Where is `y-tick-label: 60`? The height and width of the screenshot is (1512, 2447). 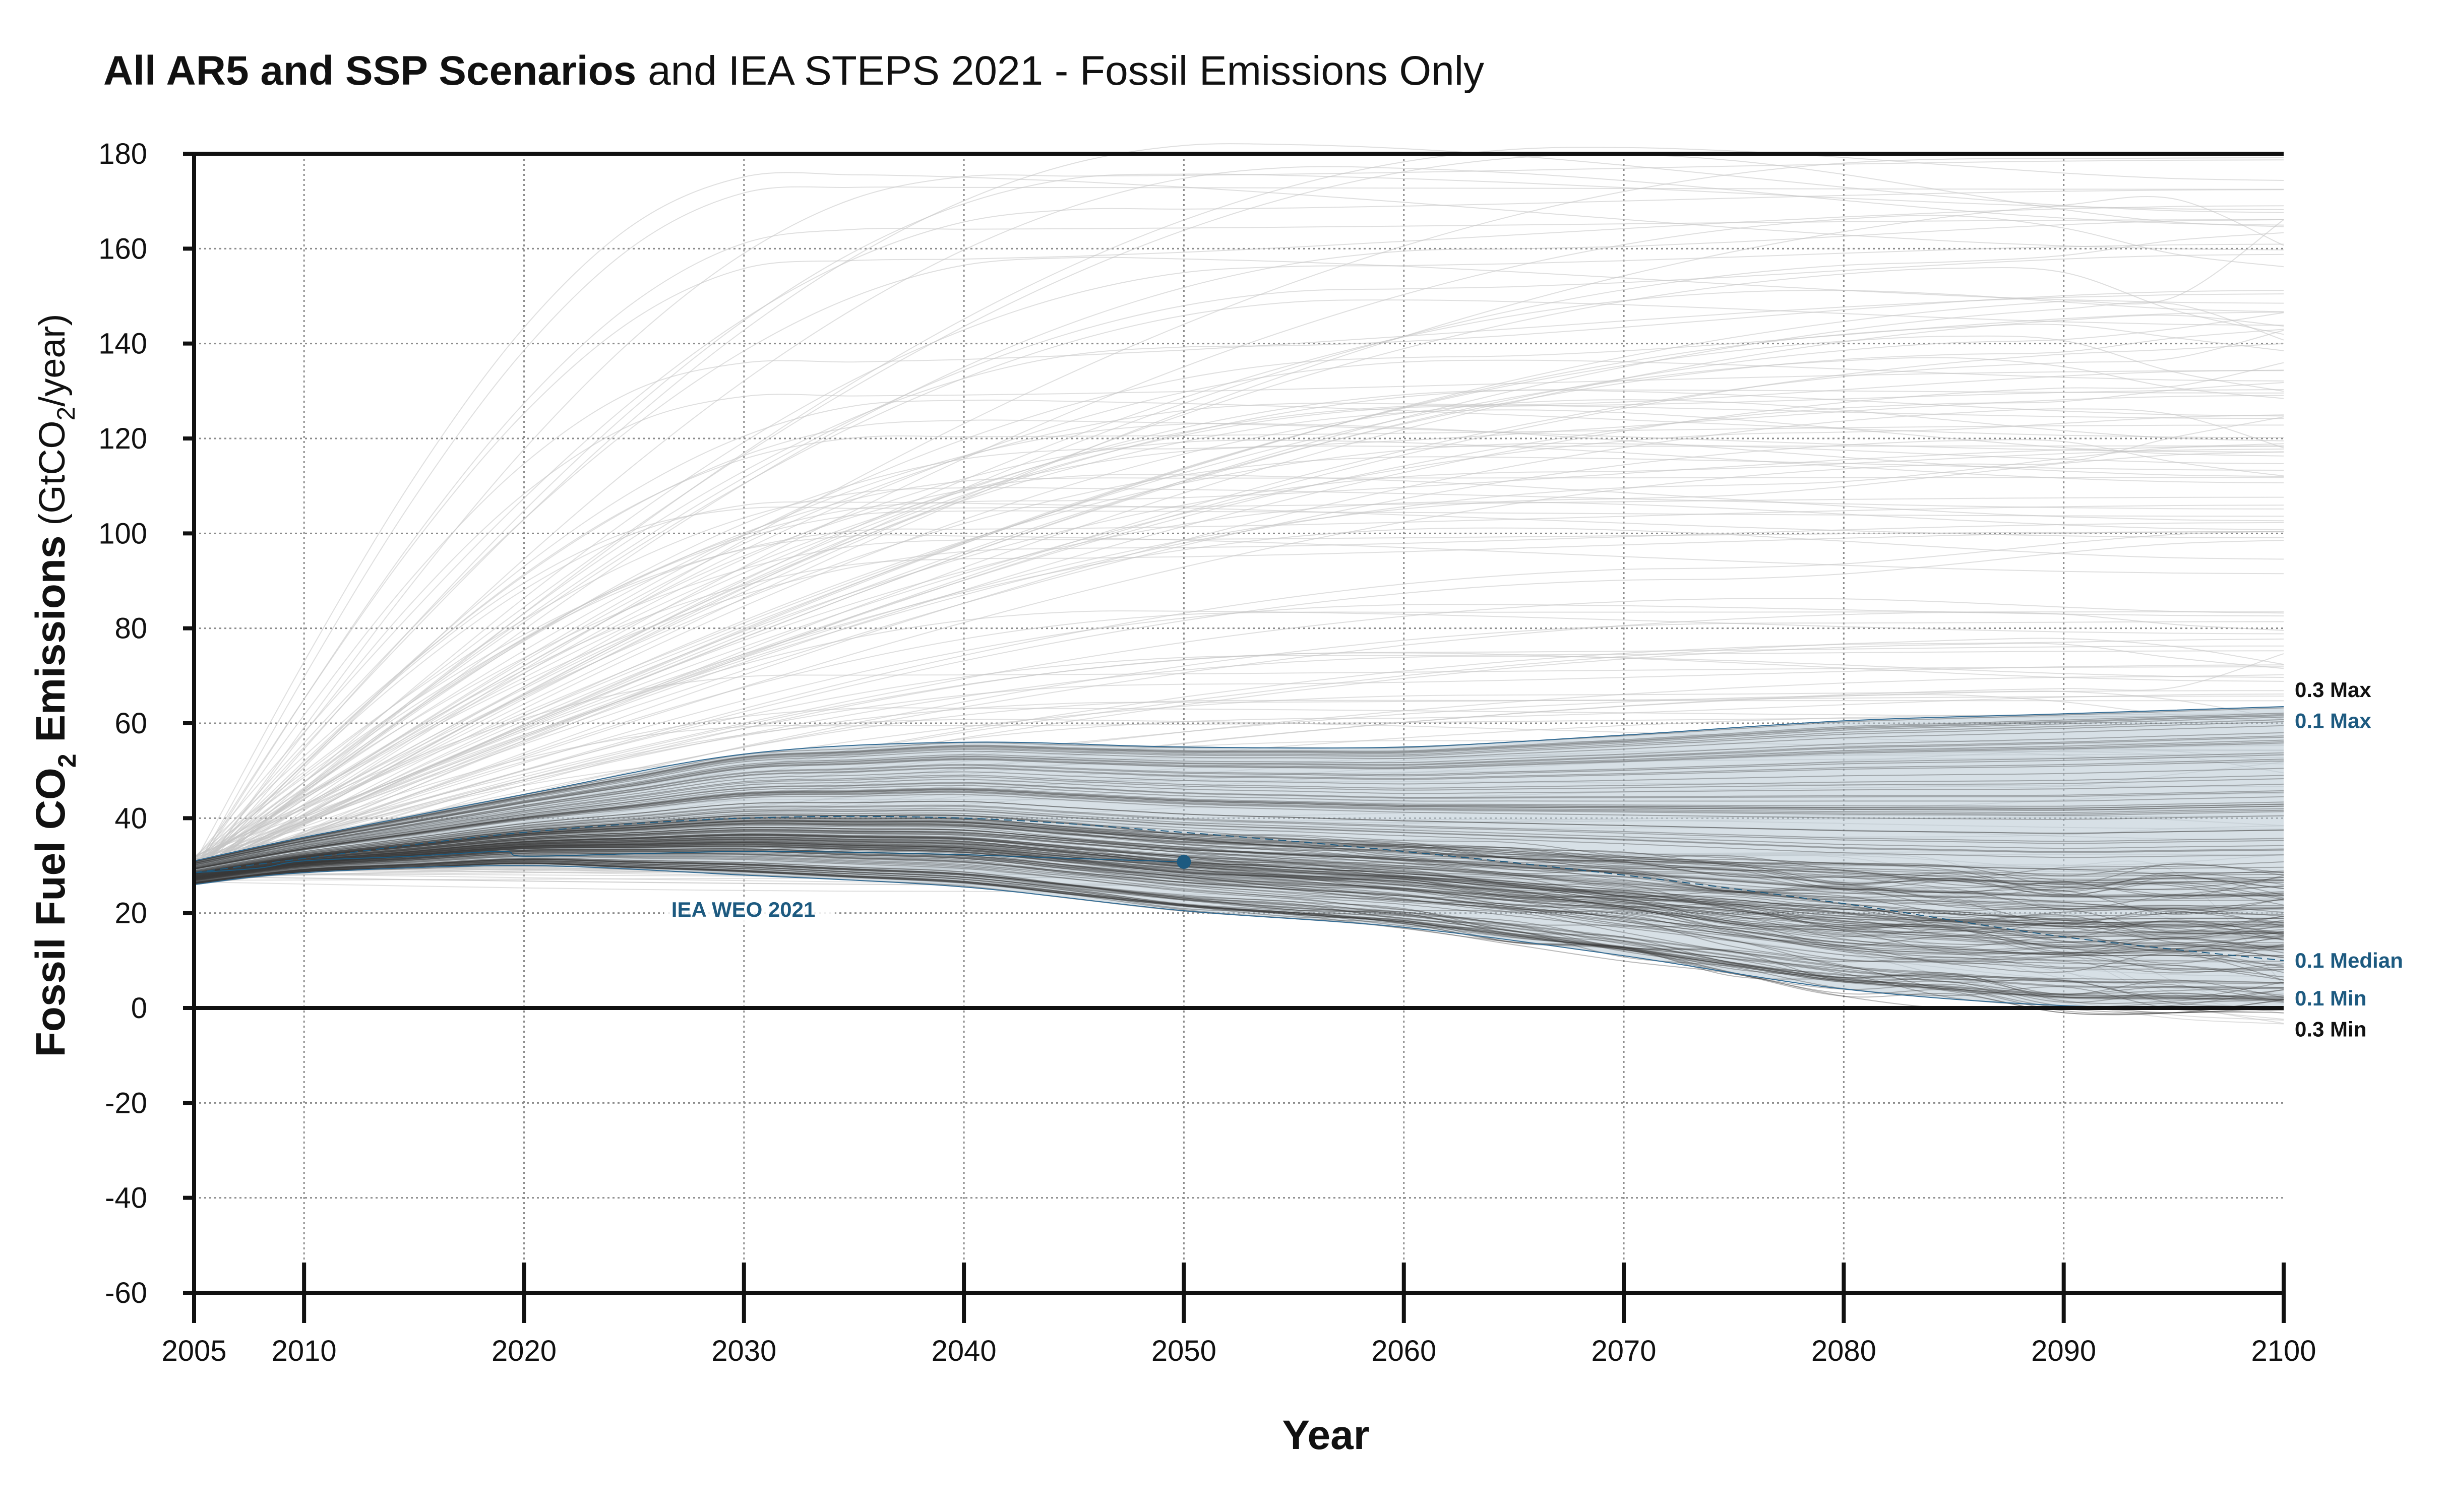
y-tick-label: 60 is located at coordinates (130, 723).